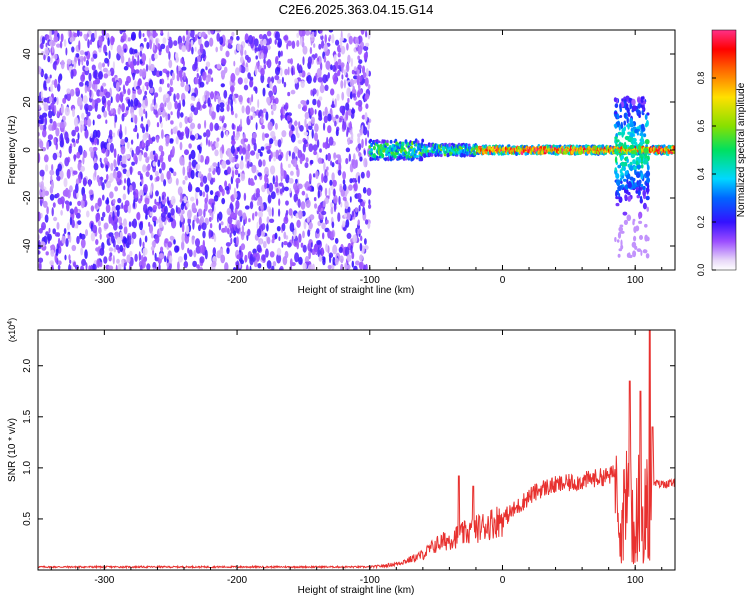 This screenshot has height=600, width=750. Describe the element at coordinates (724, 150) in the screenshot. I see `colorbar-gradient` at that location.